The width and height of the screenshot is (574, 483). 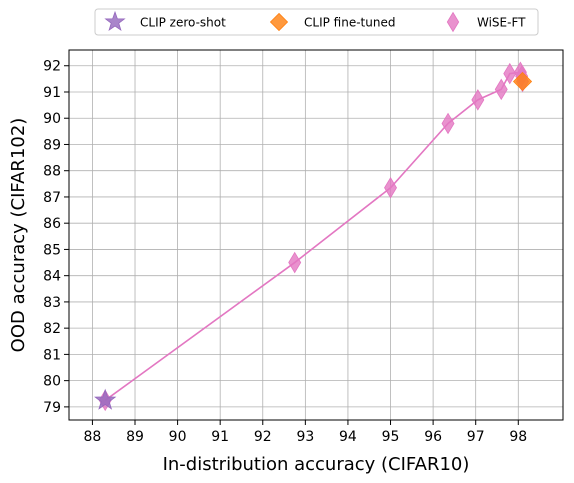 What do you see at coordinates (476, 437) in the screenshot?
I see `x-tick-label: 97` at bounding box center [476, 437].